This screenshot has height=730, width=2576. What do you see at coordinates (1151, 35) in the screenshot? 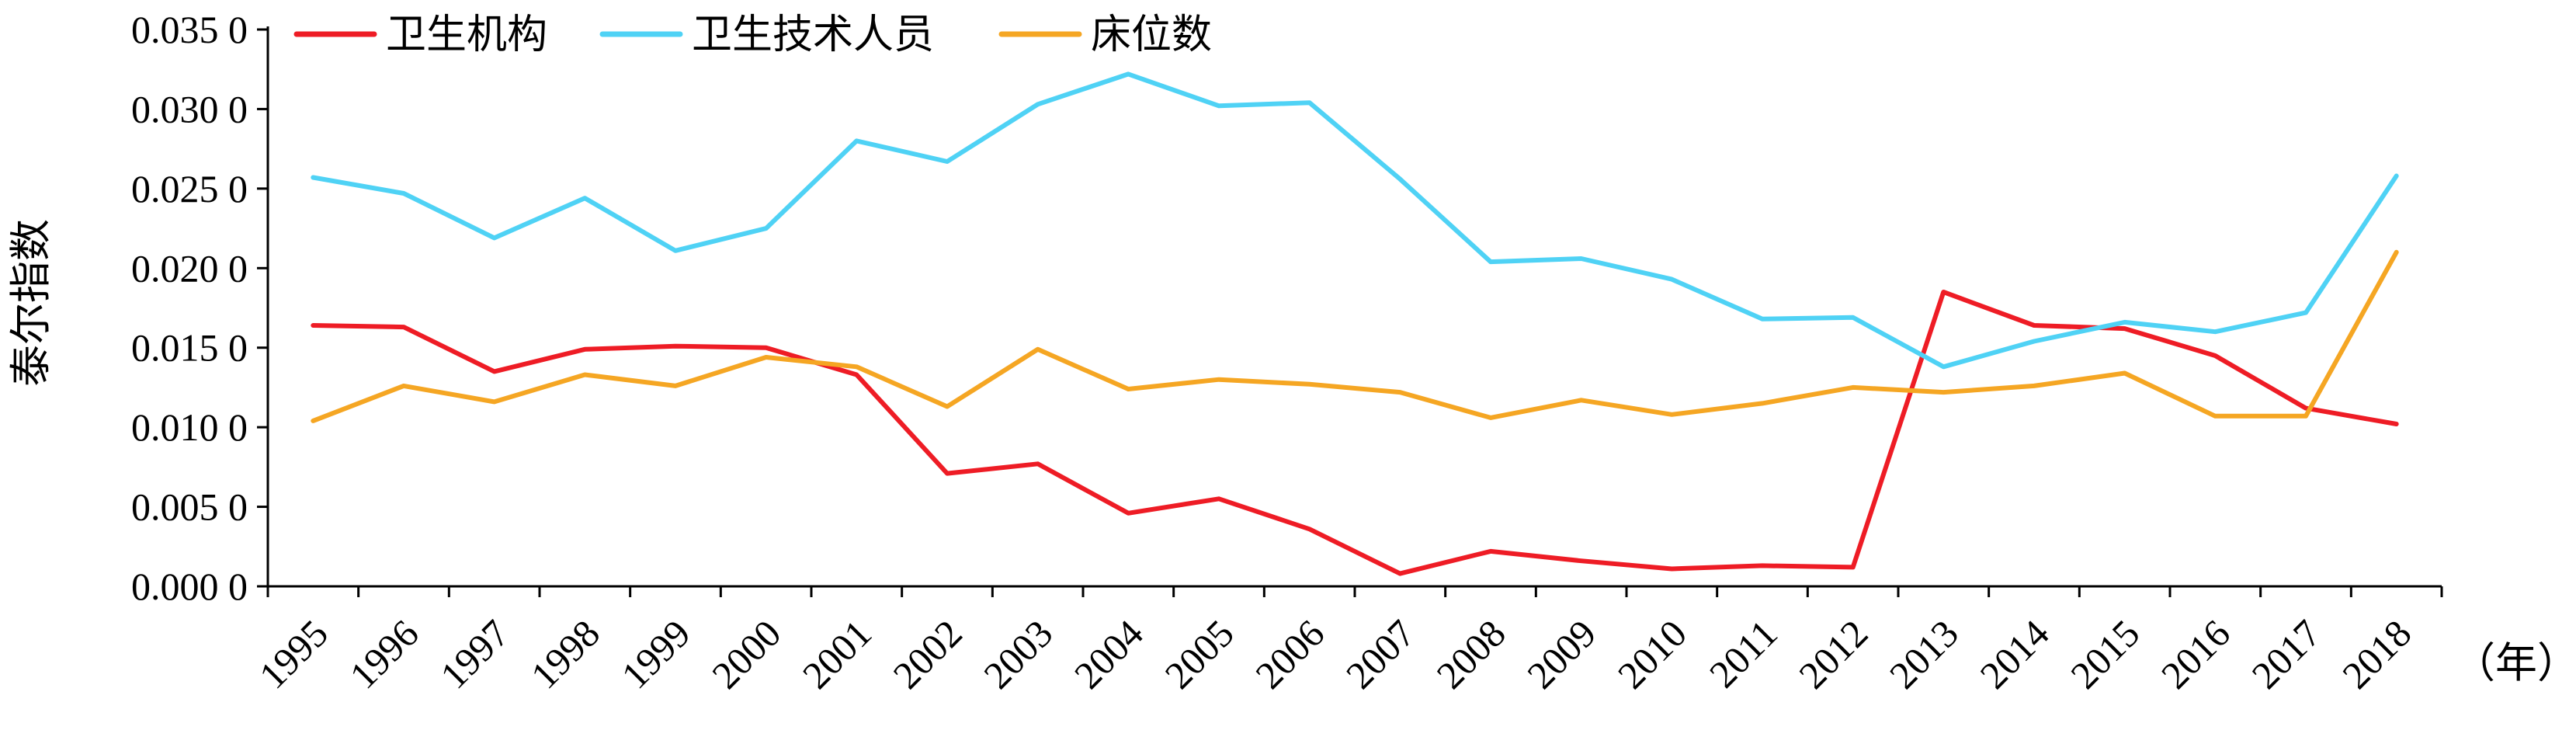
I see `legend-label-2: 床位数` at bounding box center [1151, 35].